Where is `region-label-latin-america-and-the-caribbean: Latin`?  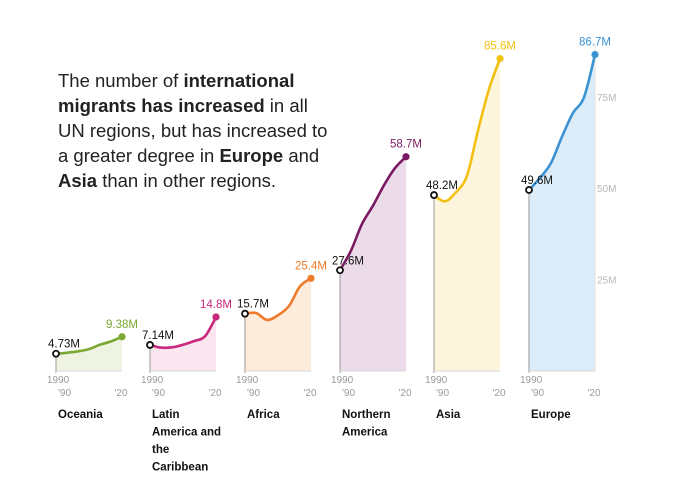
region-label-latin-america-and-the-caribbean: Latin is located at coordinates (165, 415).